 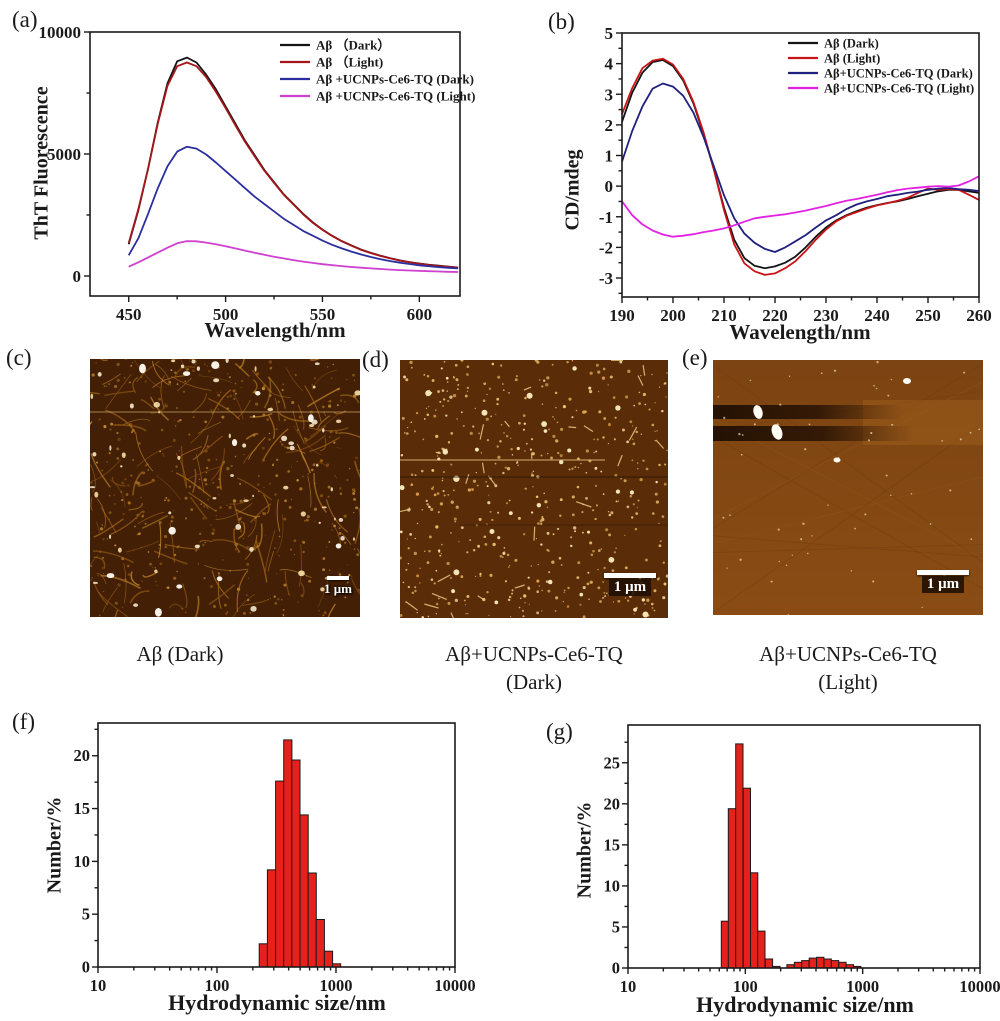 I want to click on caption-d: Aβ+UCNPs-Ce6-TQ (Dark), so click(x=534, y=668).